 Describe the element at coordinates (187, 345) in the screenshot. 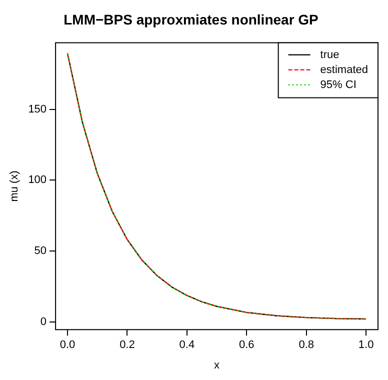

I see `x-tick-label: 0.4` at that location.